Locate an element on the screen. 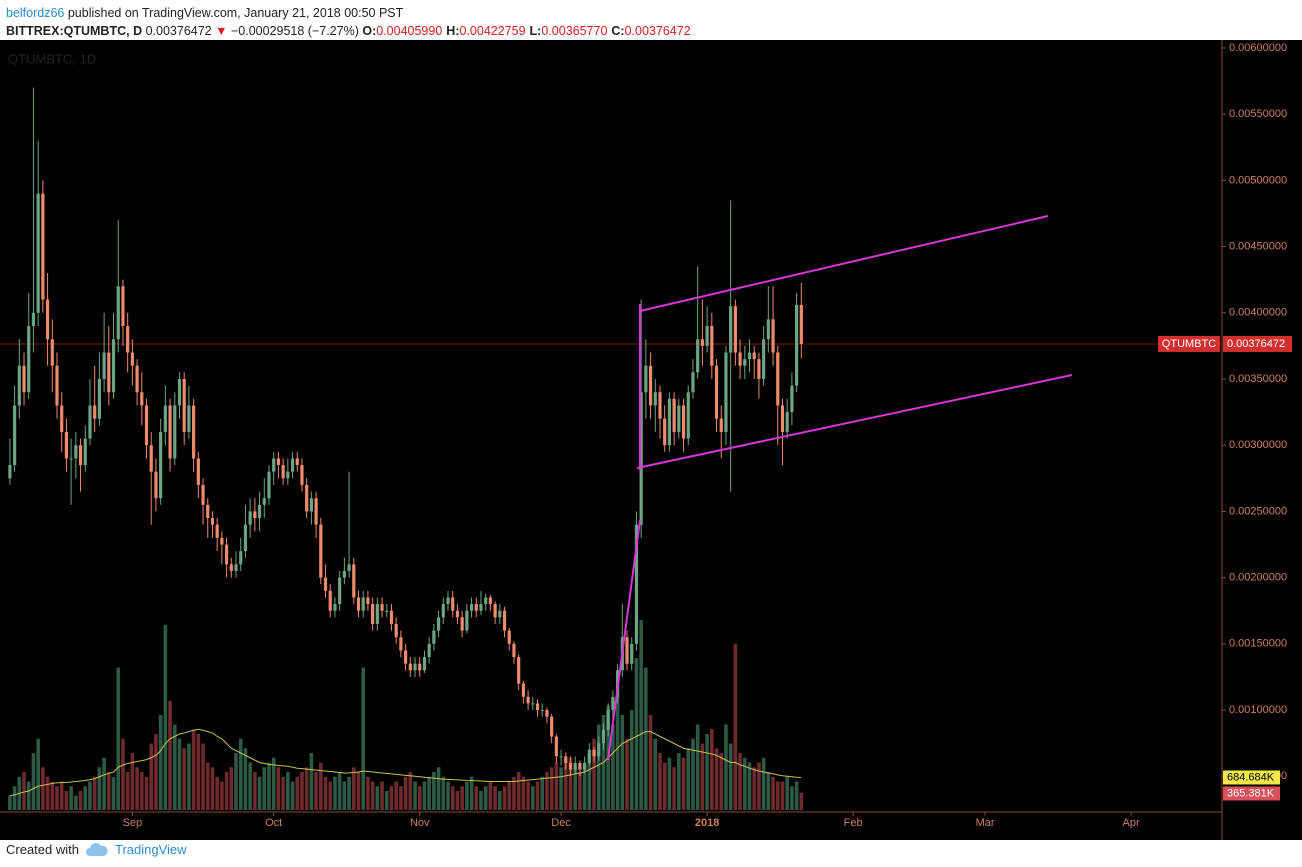  volume-ma-line is located at coordinates (405, 762).